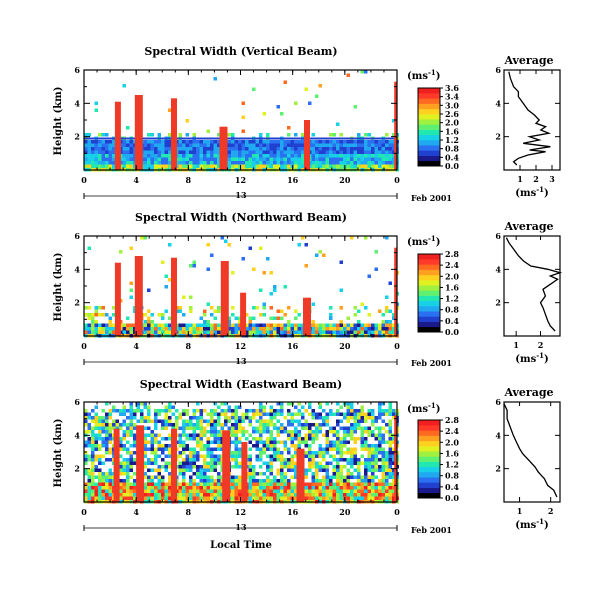  I want to click on average-x-tick-label: 3, so click(552, 179).